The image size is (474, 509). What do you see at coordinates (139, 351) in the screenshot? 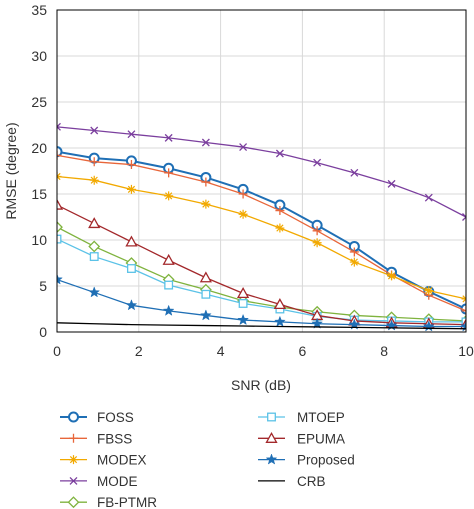
I see `x-tick-label: 2` at bounding box center [139, 351].